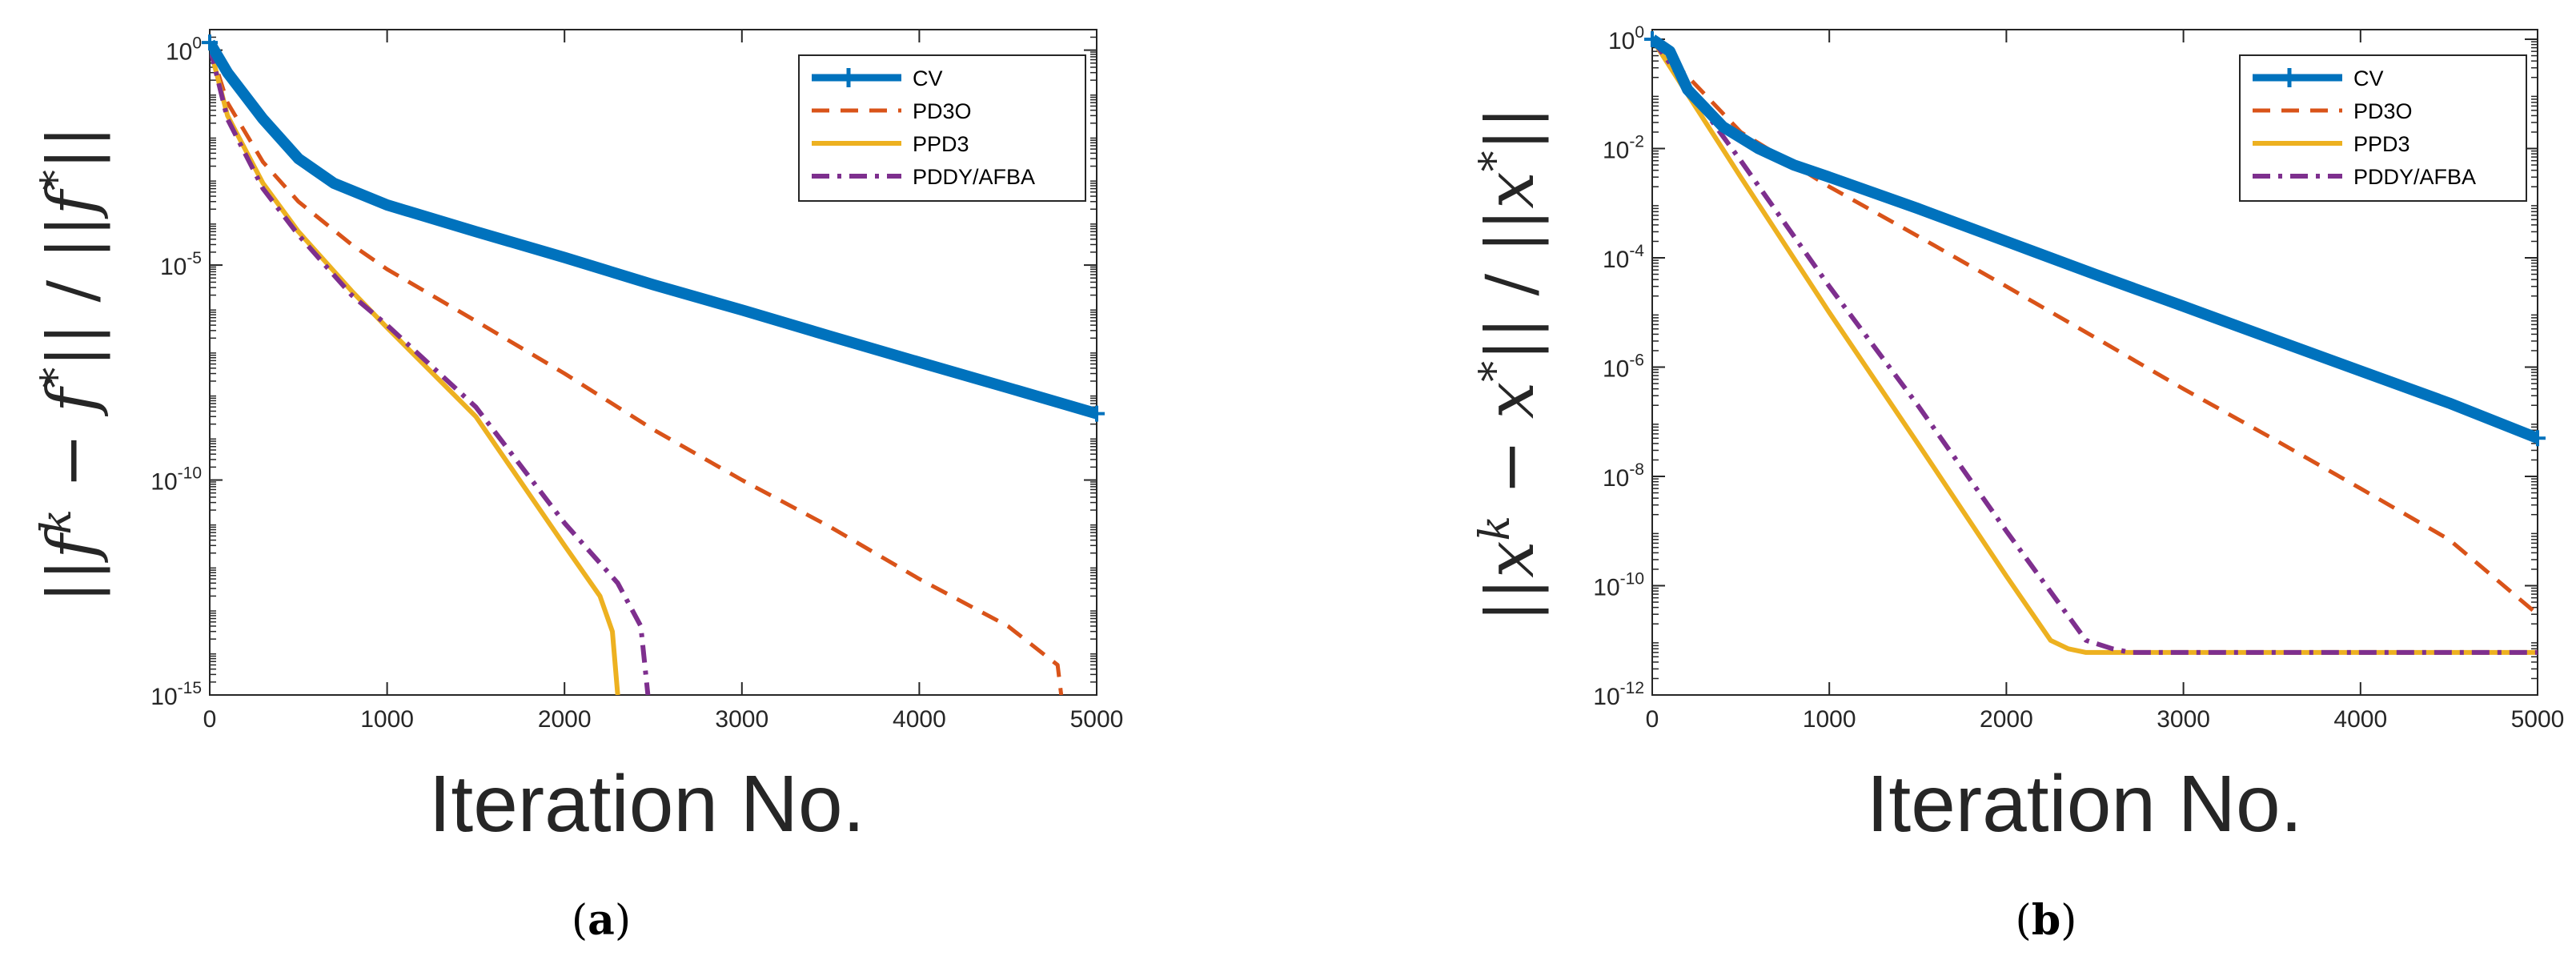  What do you see at coordinates (1624, 367) in the screenshot?
I see `y-tick-label: 10⁻⁶` at bounding box center [1624, 367].